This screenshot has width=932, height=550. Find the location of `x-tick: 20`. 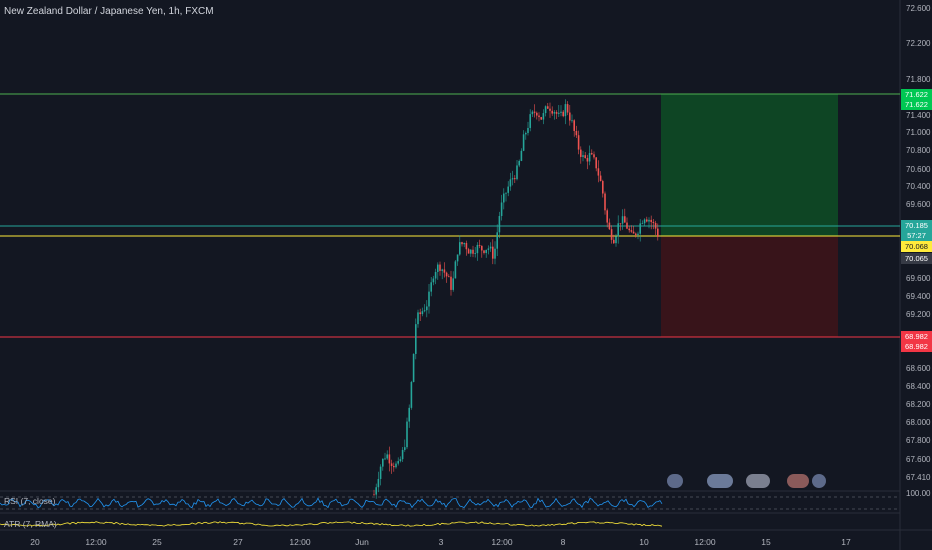

x-tick: 20 is located at coordinates (35, 542).